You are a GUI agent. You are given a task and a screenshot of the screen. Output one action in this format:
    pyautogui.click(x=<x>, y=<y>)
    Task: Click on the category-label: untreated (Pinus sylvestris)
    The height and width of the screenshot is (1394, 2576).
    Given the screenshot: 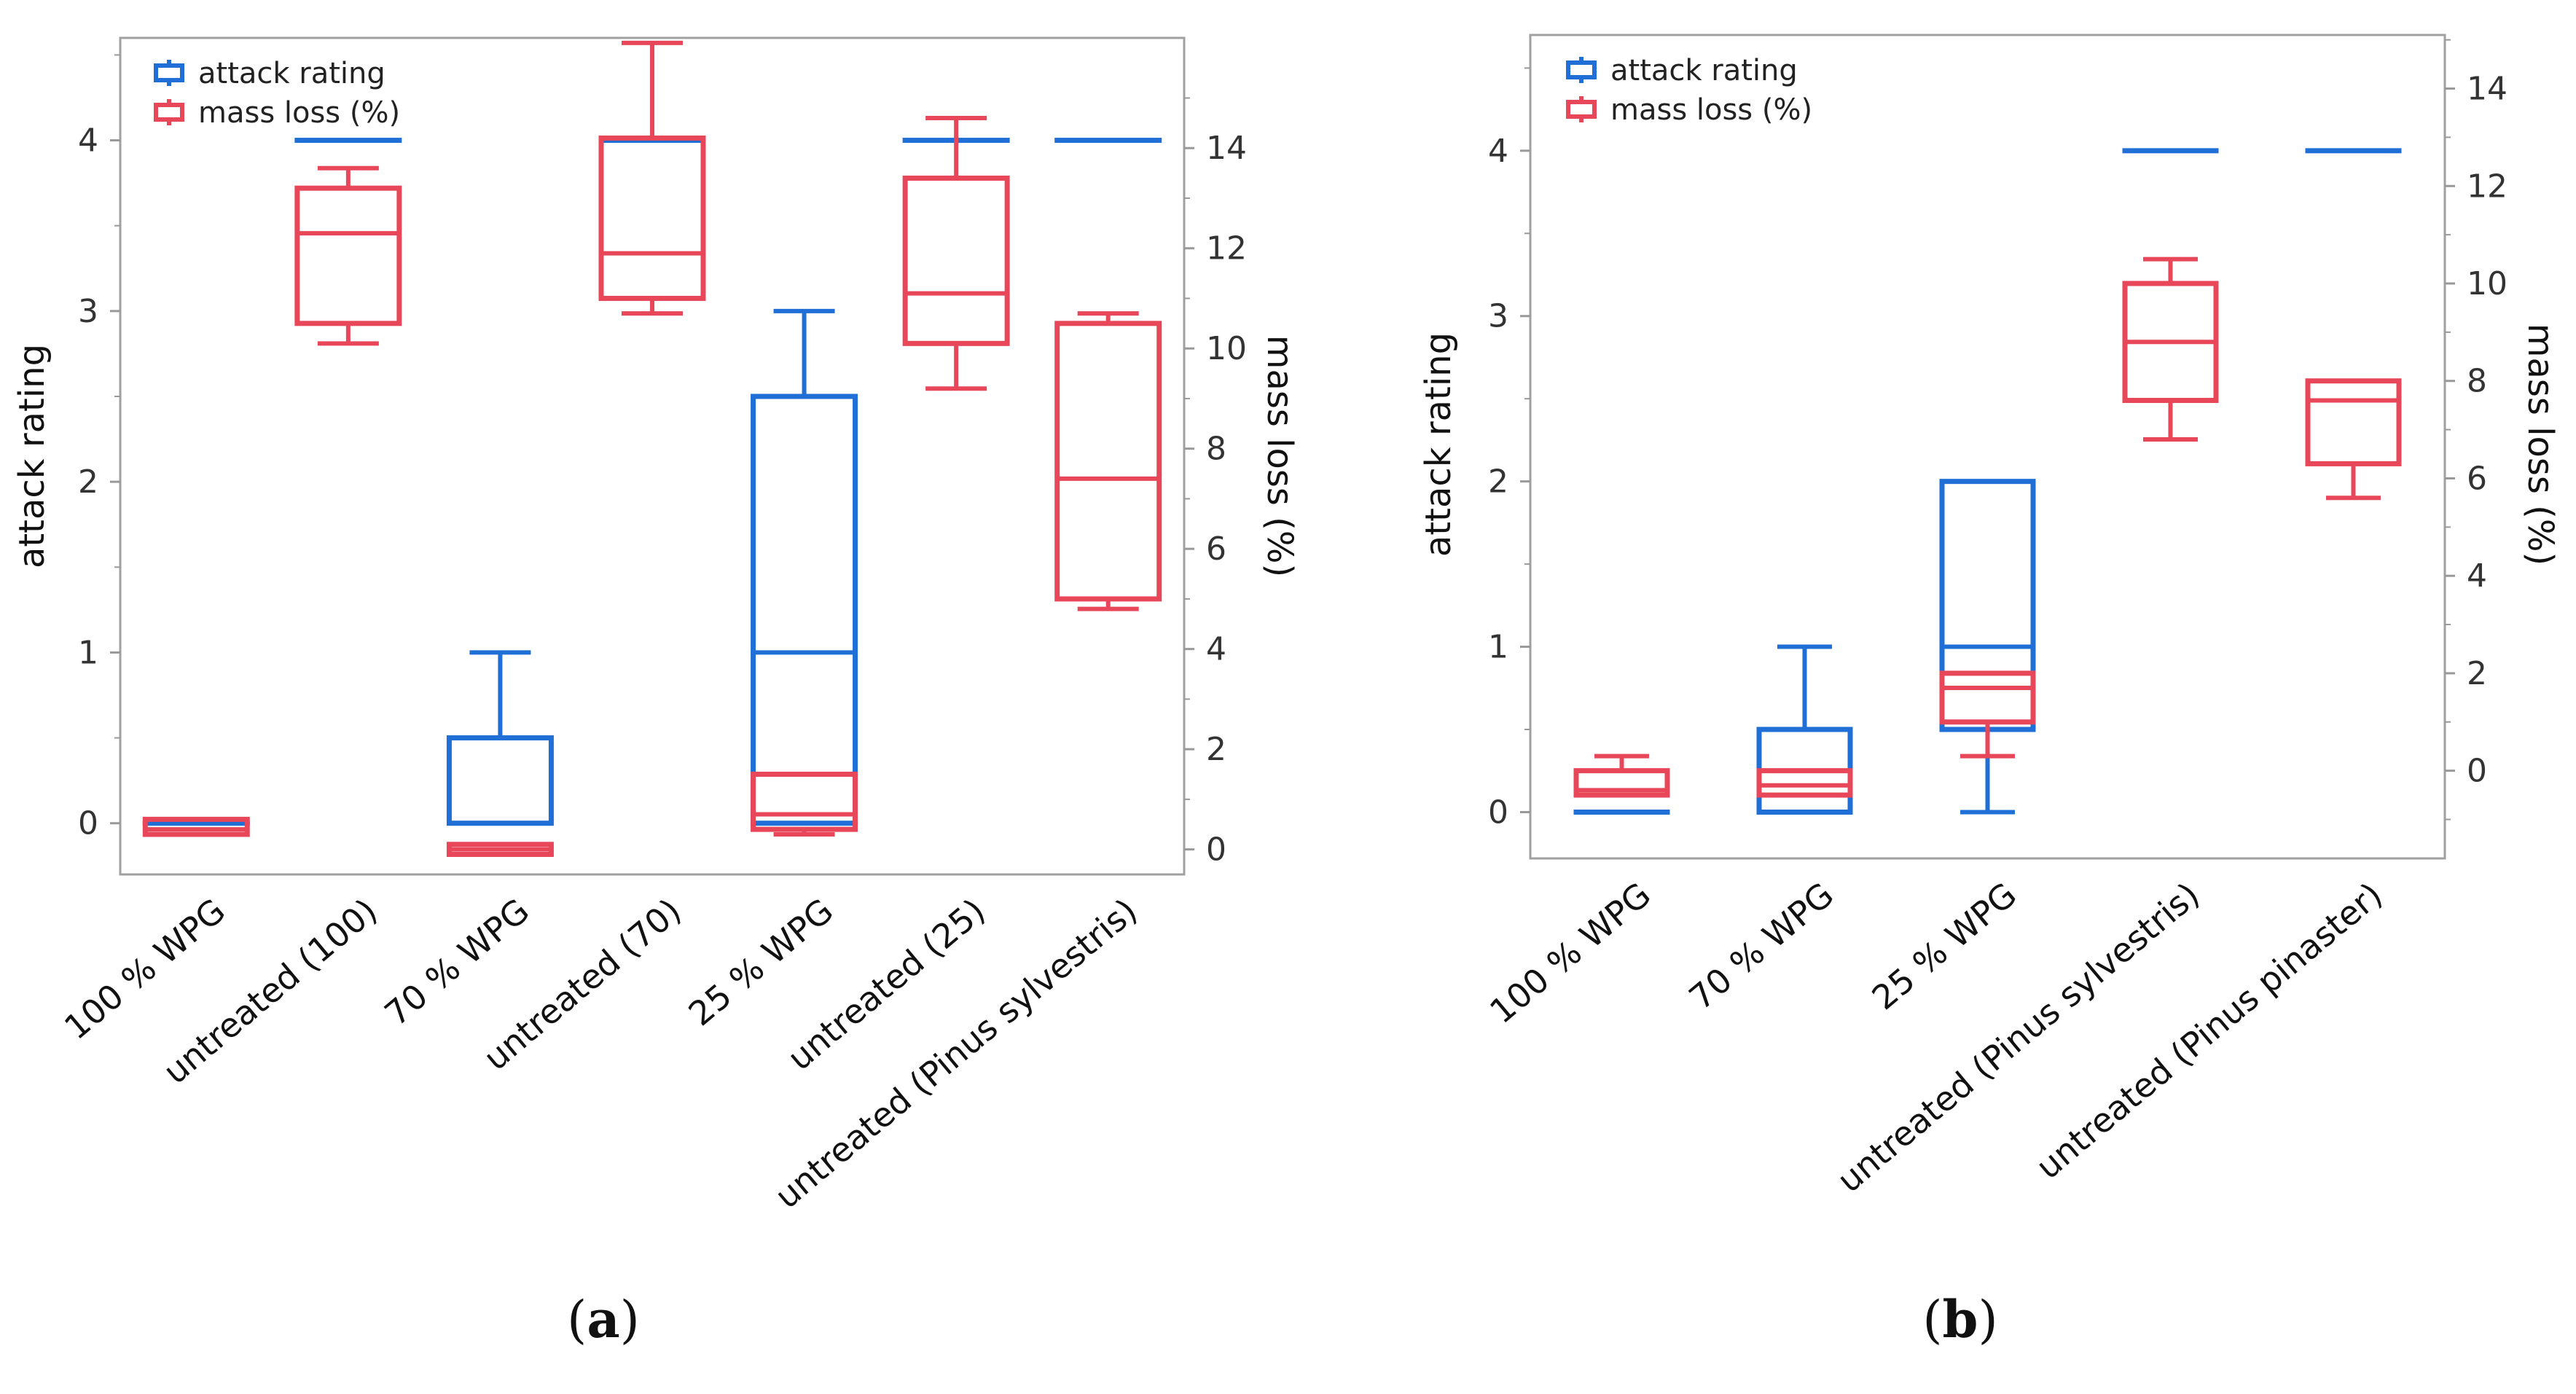 What is the action you would take?
    pyautogui.click(x=2018, y=1037)
    